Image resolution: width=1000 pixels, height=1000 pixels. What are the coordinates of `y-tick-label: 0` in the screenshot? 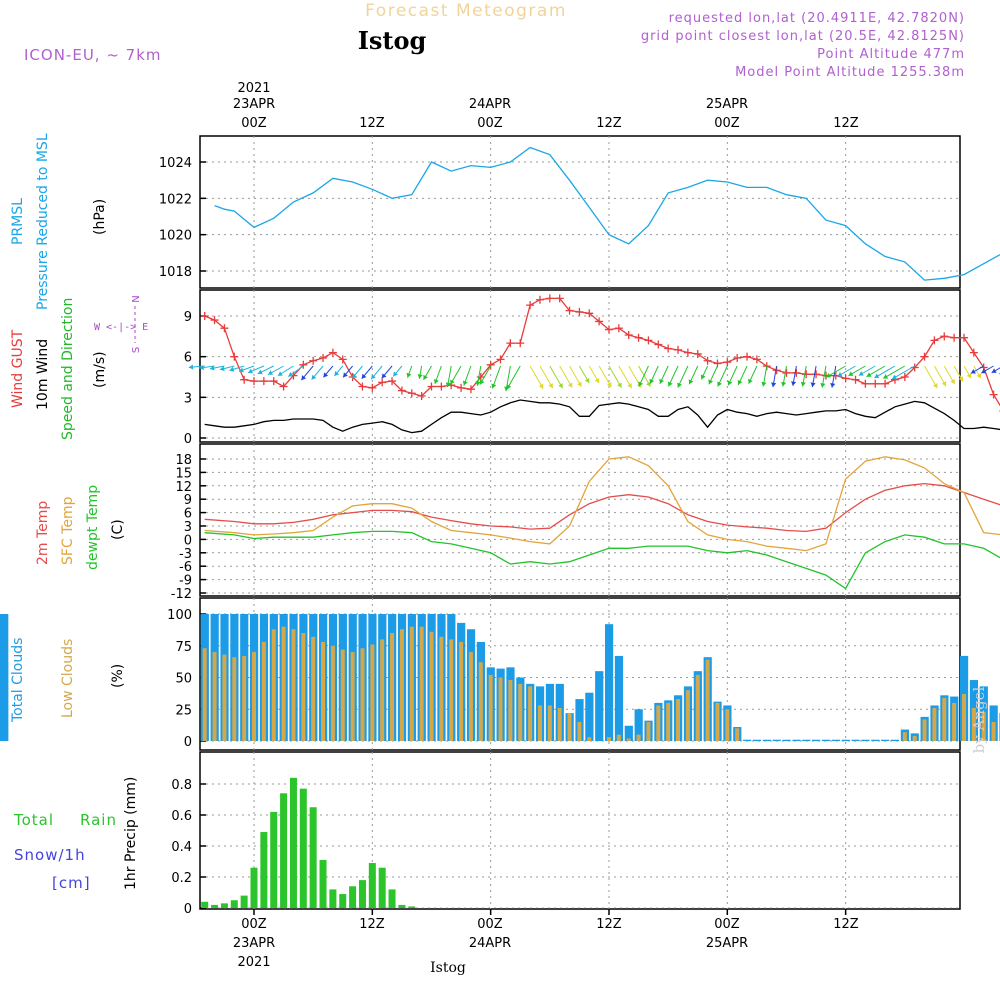 It's located at (188, 439).